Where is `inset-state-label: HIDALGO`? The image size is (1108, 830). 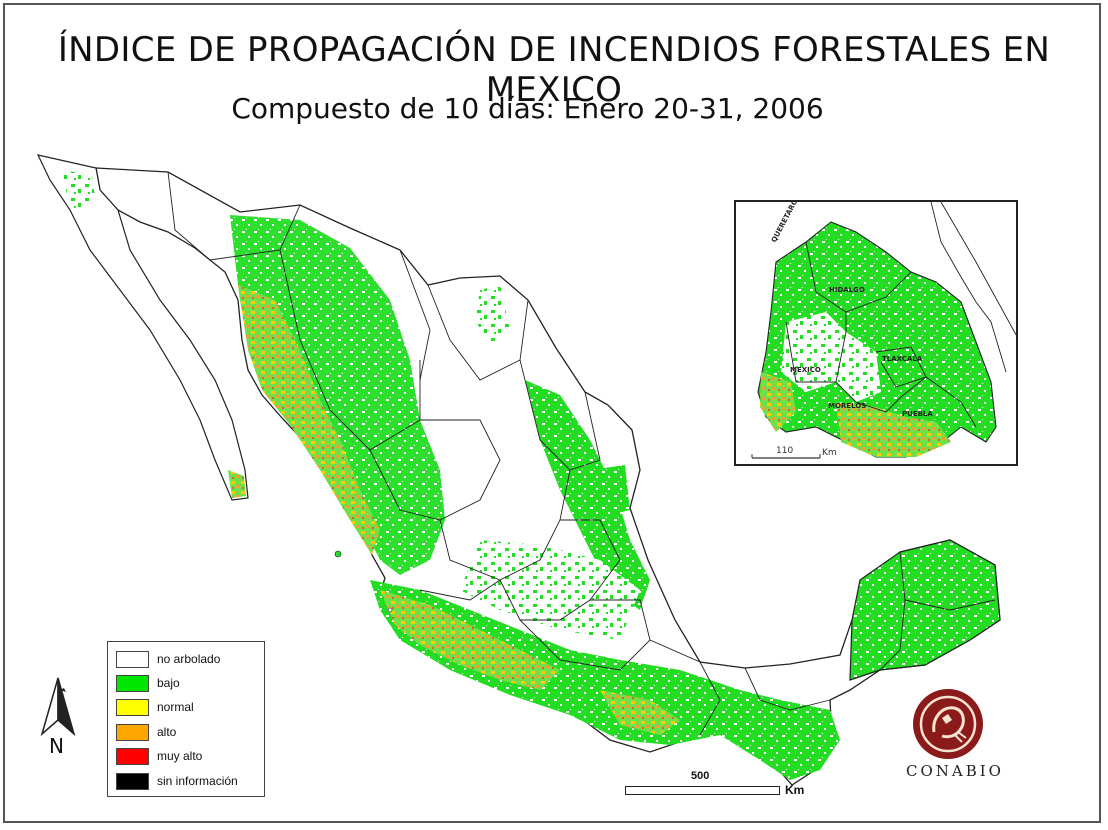 inset-state-label: HIDALGO is located at coordinates (847, 290).